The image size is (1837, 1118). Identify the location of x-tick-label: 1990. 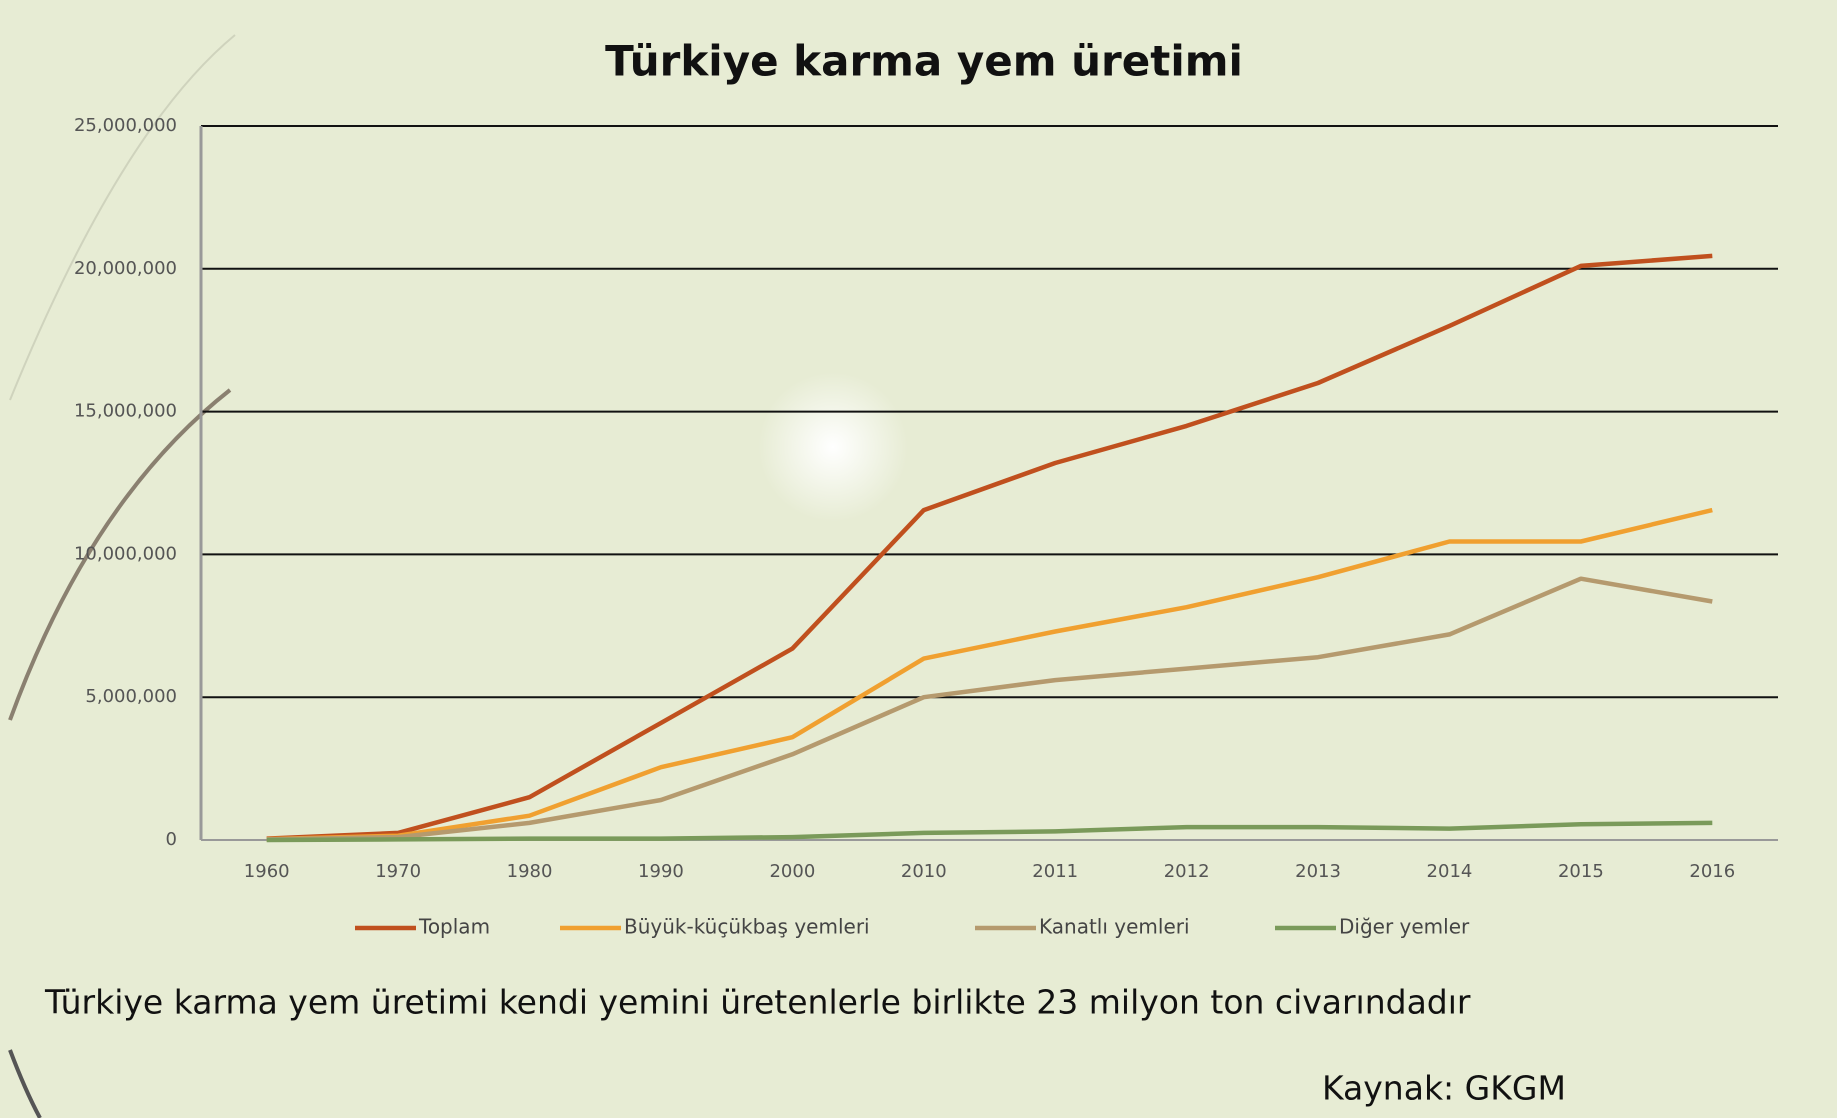
(661, 871).